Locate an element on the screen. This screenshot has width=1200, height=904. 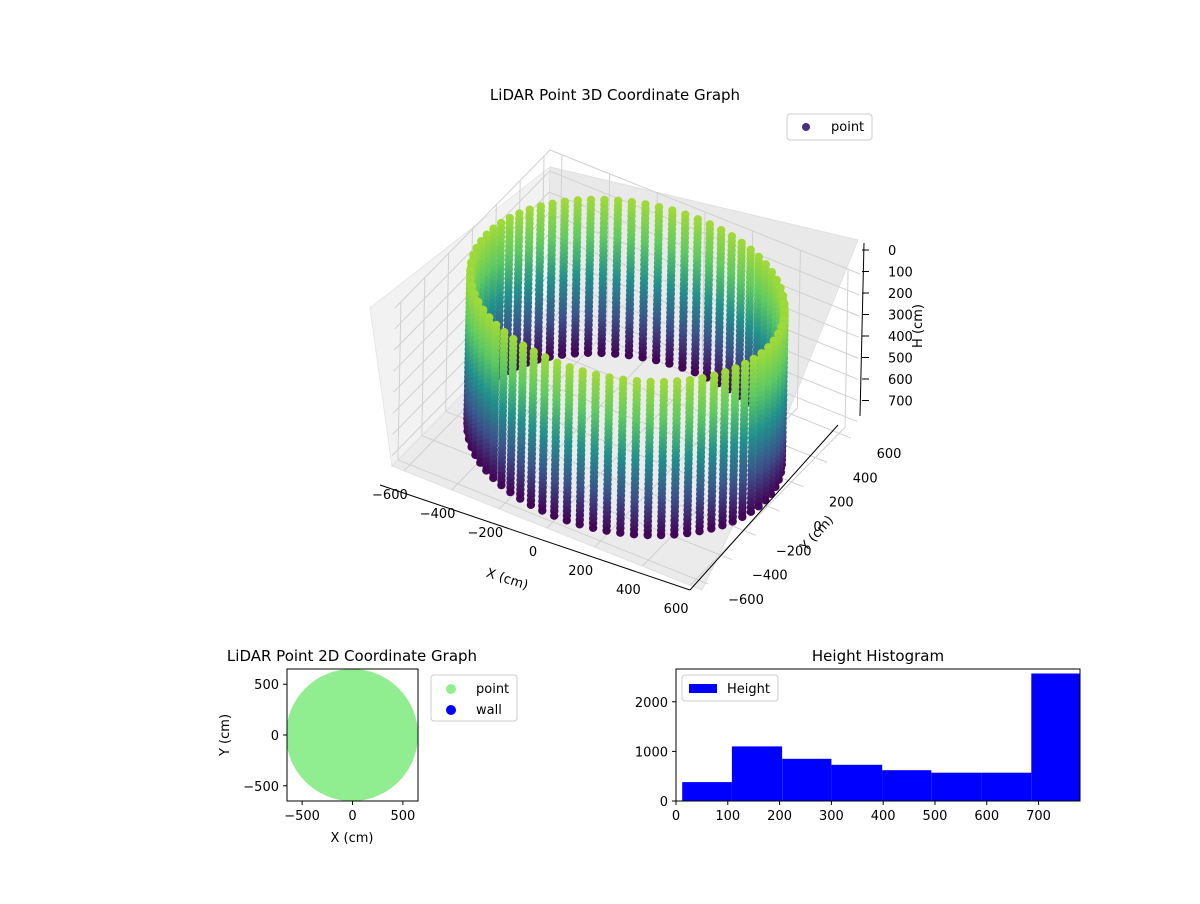
chart-3d-x-tick-label: −600 is located at coordinates (390, 495).